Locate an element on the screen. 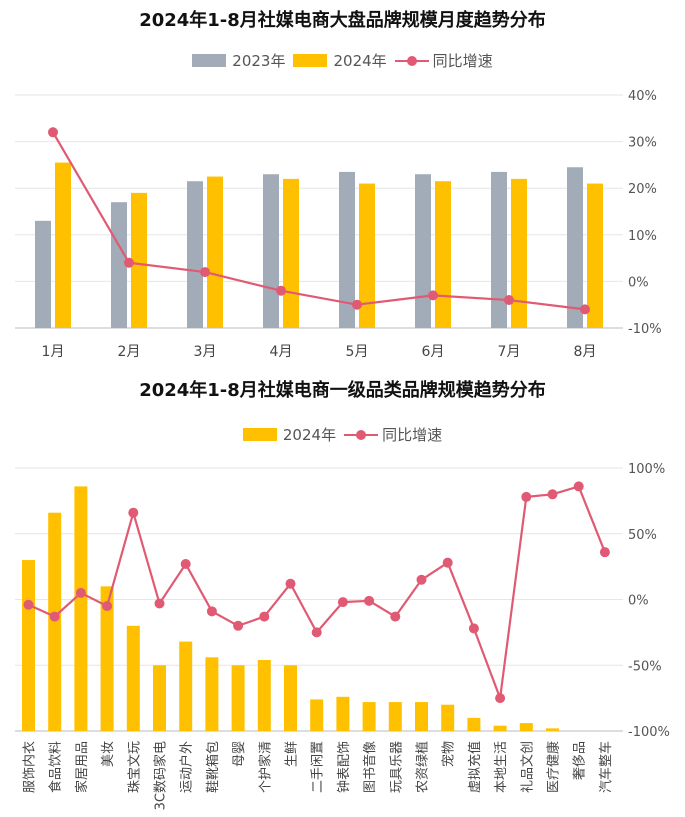  chart1-right-tick-label: 20% is located at coordinates (642, 189).